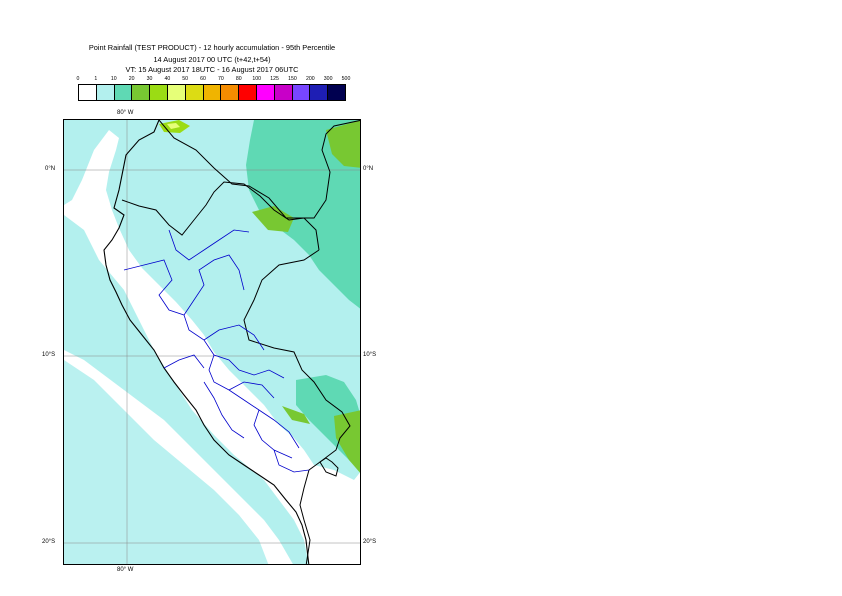 This screenshot has width=842, height=596. I want to click on lat-label-20s-left: 20°S, so click(49, 542).